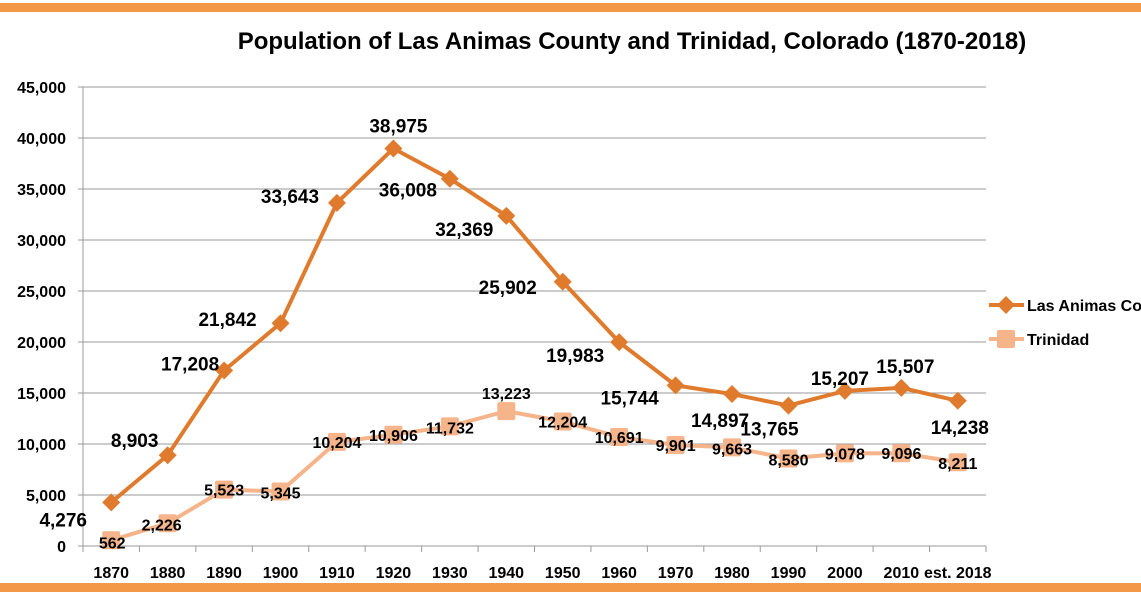  What do you see at coordinates (789, 573) in the screenshot?
I see `x-tick-label: 1990` at bounding box center [789, 573].